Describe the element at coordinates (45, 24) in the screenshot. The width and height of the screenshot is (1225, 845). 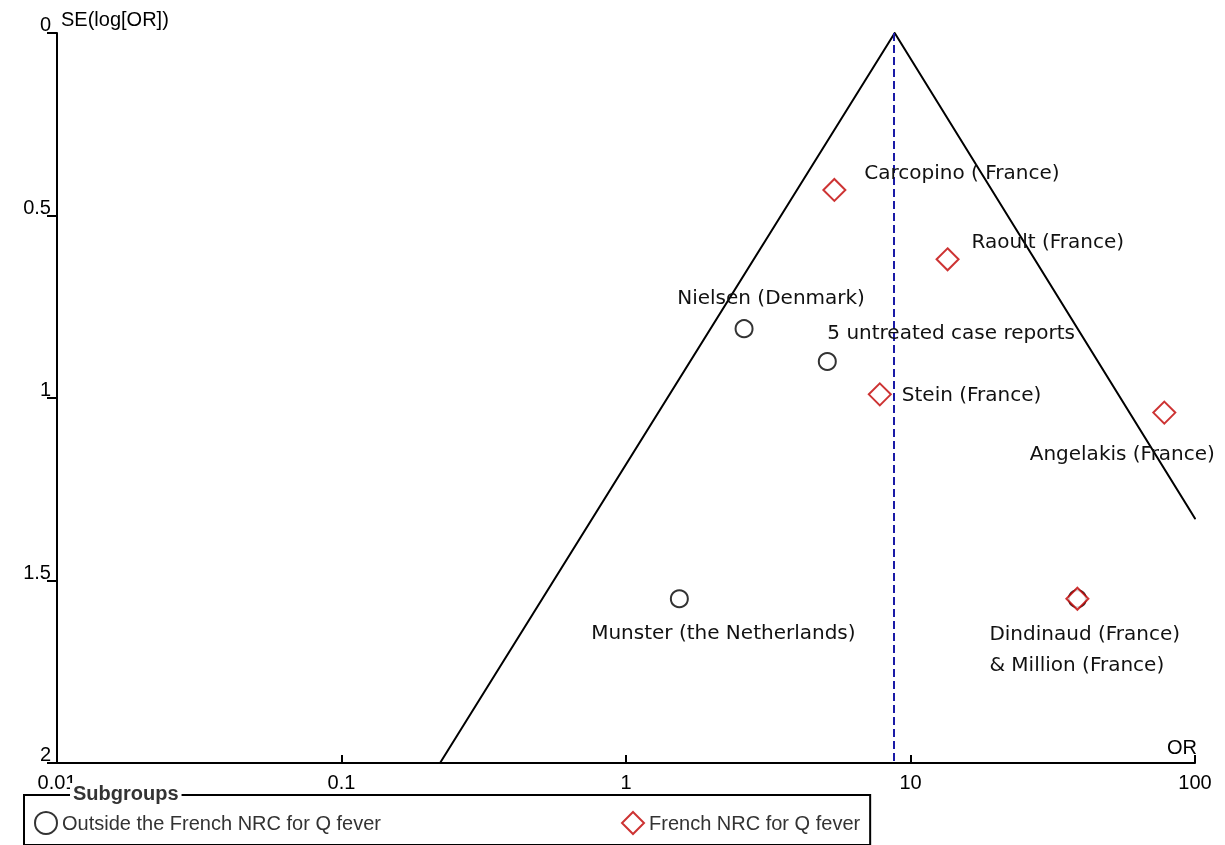
I see `y-tick-label: 0` at that location.